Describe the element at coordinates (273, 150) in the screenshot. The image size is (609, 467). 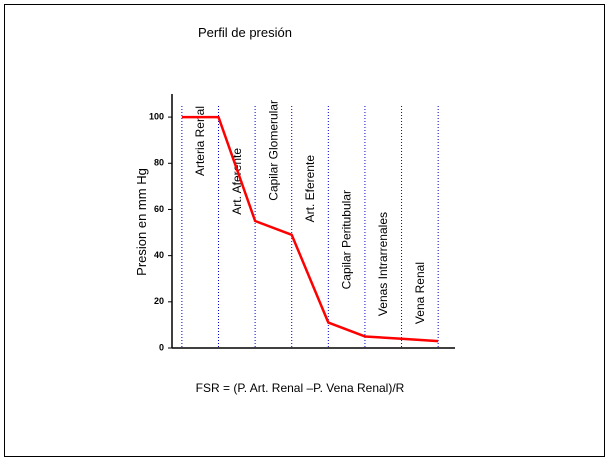
I see `region-label: Capilar Glomerular` at that location.